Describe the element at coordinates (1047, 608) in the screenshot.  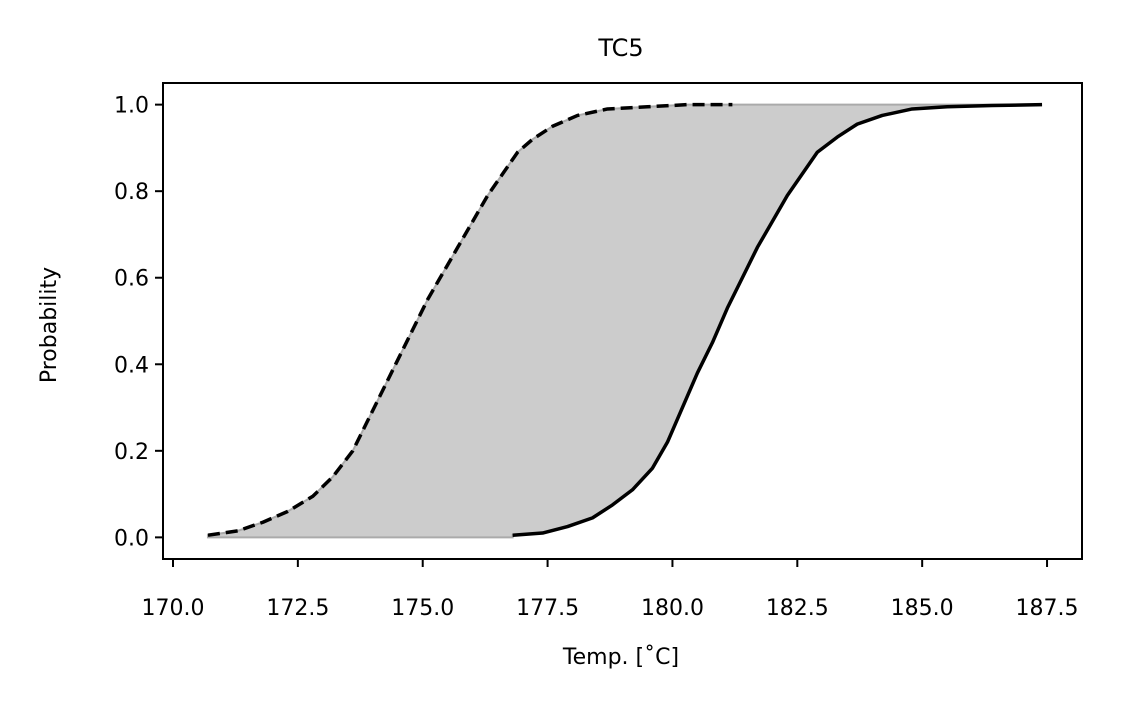
I see `x-tick-label: 187.5` at that location.